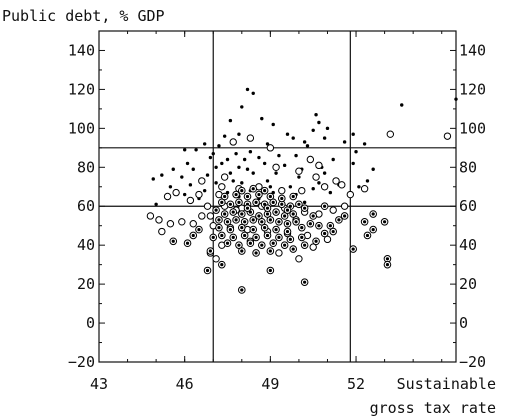 This screenshot has width=507, height=420. What do you see at coordinates (433, 408) in the screenshot?
I see `x-axis-title-line-2: gross tax rate` at bounding box center [433, 408].